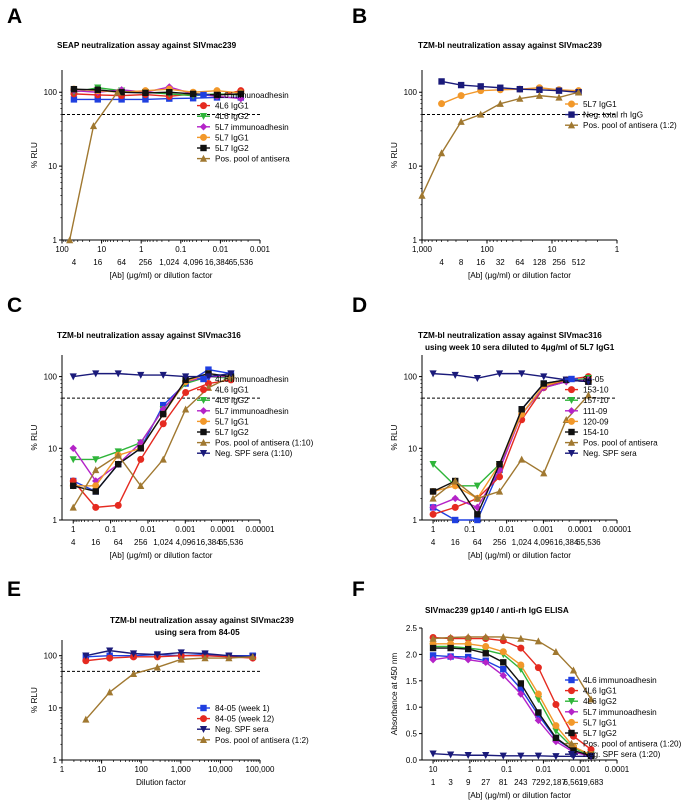  I want to click on x-dilution-label: 65,536, so click(231, 542).